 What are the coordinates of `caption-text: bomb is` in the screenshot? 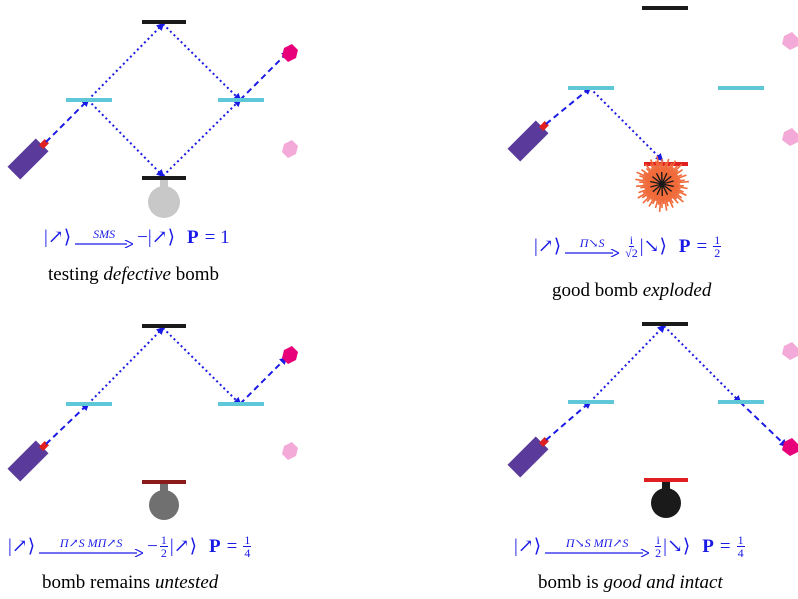 It's located at (571, 582).